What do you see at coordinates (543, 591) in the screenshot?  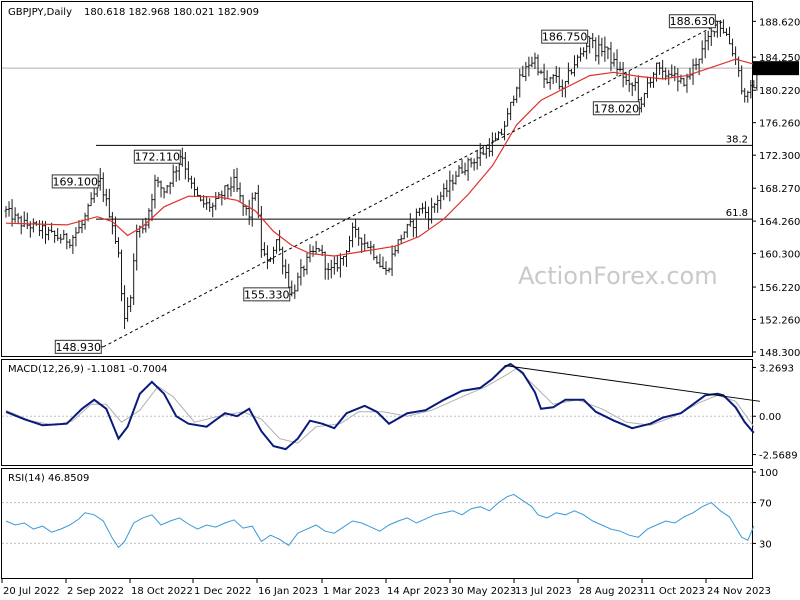 I see `x-tick-label: 13 Jul 2023` at bounding box center [543, 591].